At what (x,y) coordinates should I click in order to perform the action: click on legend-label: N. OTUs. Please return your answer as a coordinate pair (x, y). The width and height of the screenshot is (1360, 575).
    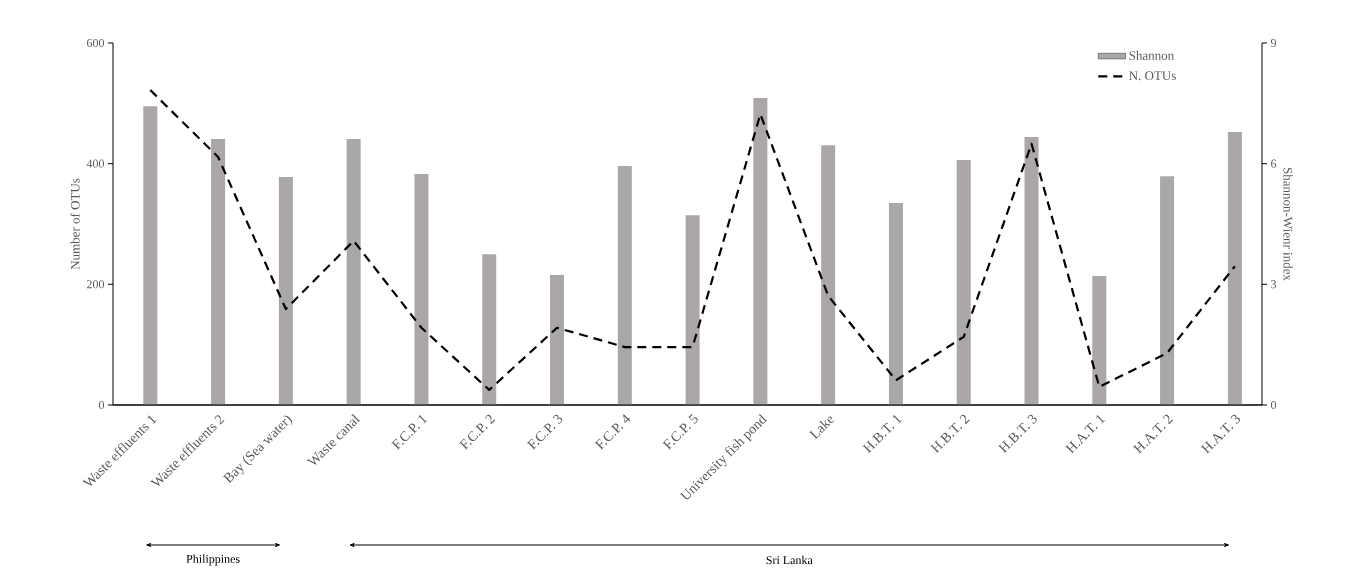
    Looking at the image, I should click on (1152, 76).